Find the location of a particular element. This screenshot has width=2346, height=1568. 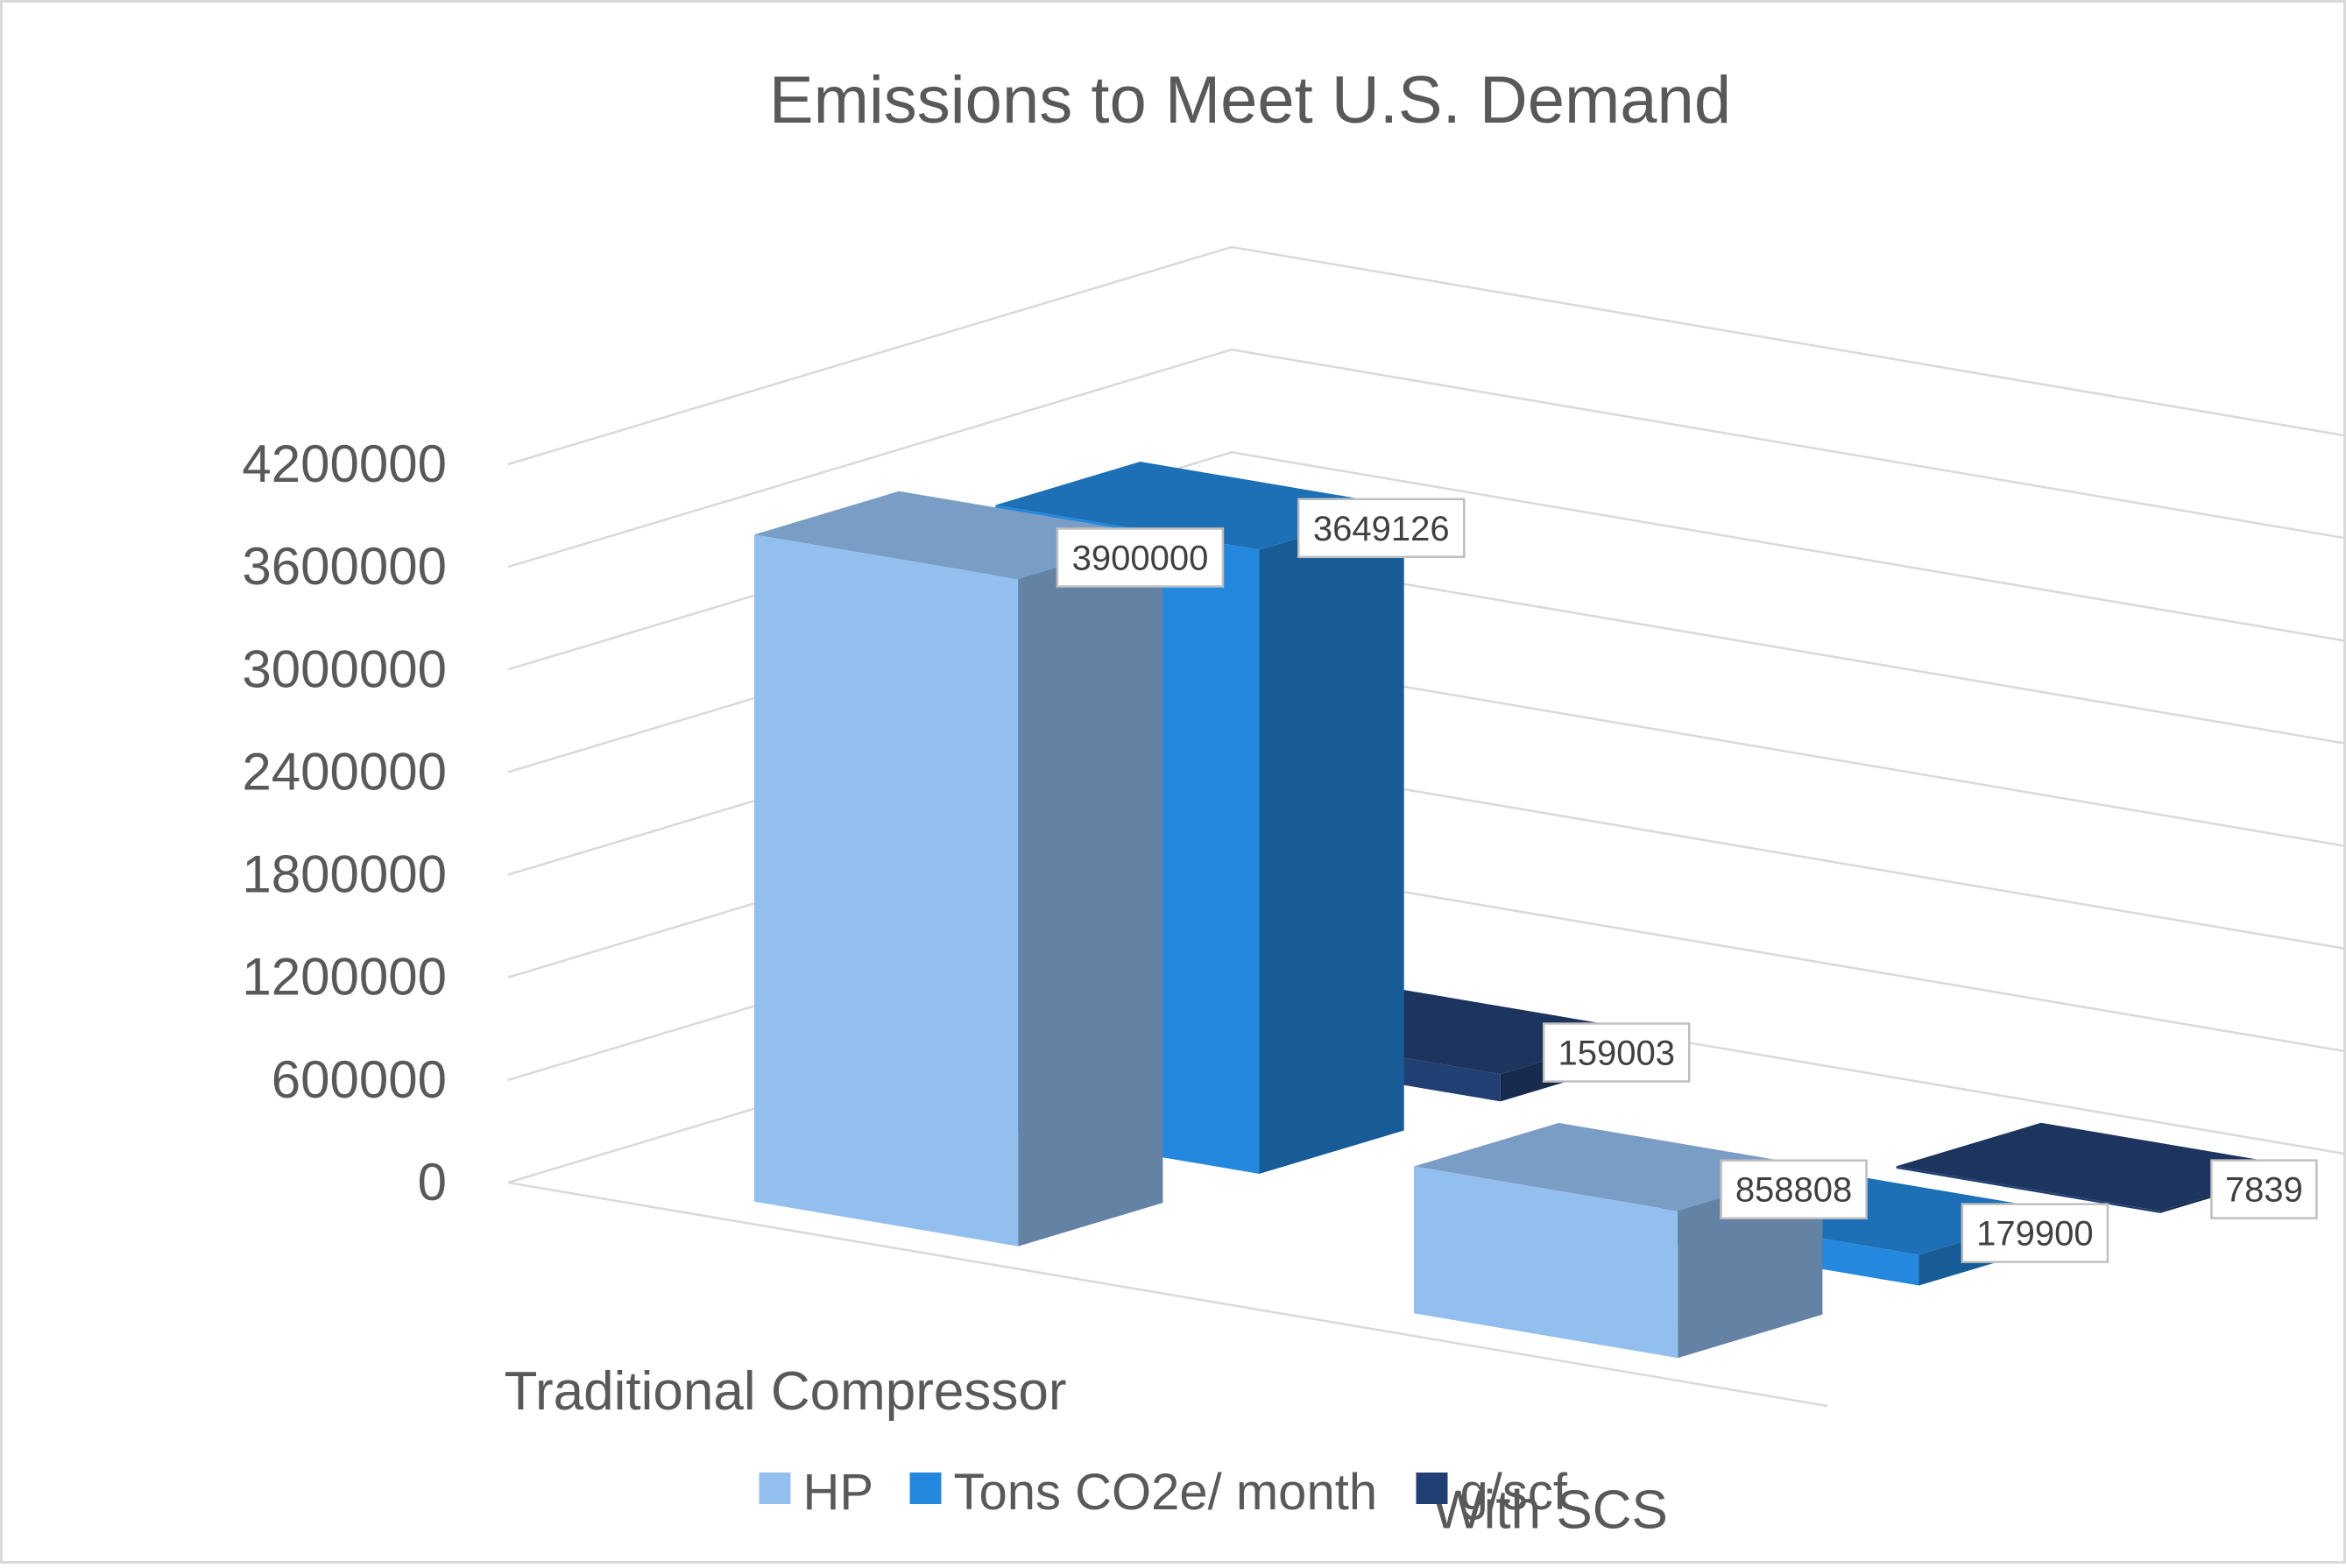

y-tick-label: 600000 is located at coordinates (359, 1079).